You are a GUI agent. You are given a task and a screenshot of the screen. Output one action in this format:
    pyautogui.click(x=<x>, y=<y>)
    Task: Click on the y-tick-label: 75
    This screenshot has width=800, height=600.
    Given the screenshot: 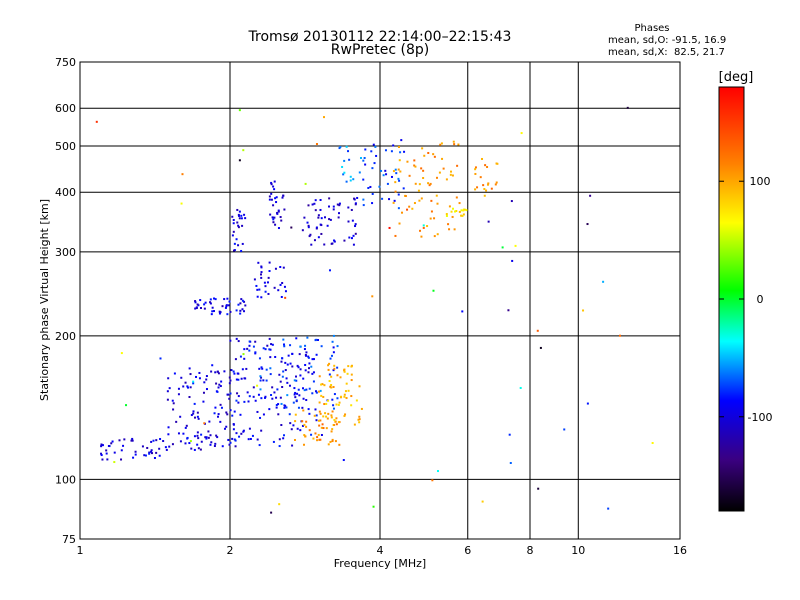 What is the action you would take?
    pyautogui.click(x=69, y=539)
    